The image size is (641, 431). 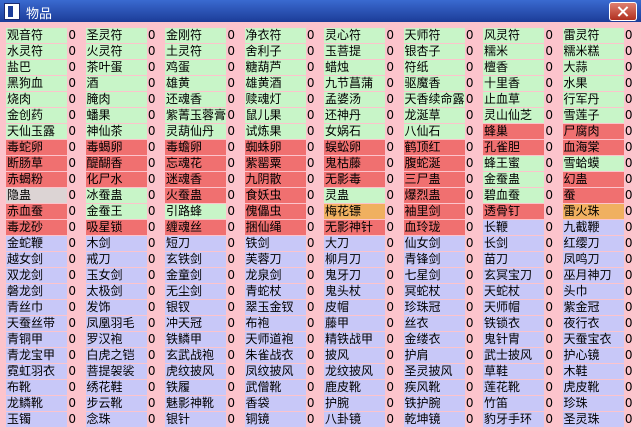 What do you see at coordinates (44, 195) in the screenshot?
I see `item-slot: 隐蛊 0` at bounding box center [44, 195].